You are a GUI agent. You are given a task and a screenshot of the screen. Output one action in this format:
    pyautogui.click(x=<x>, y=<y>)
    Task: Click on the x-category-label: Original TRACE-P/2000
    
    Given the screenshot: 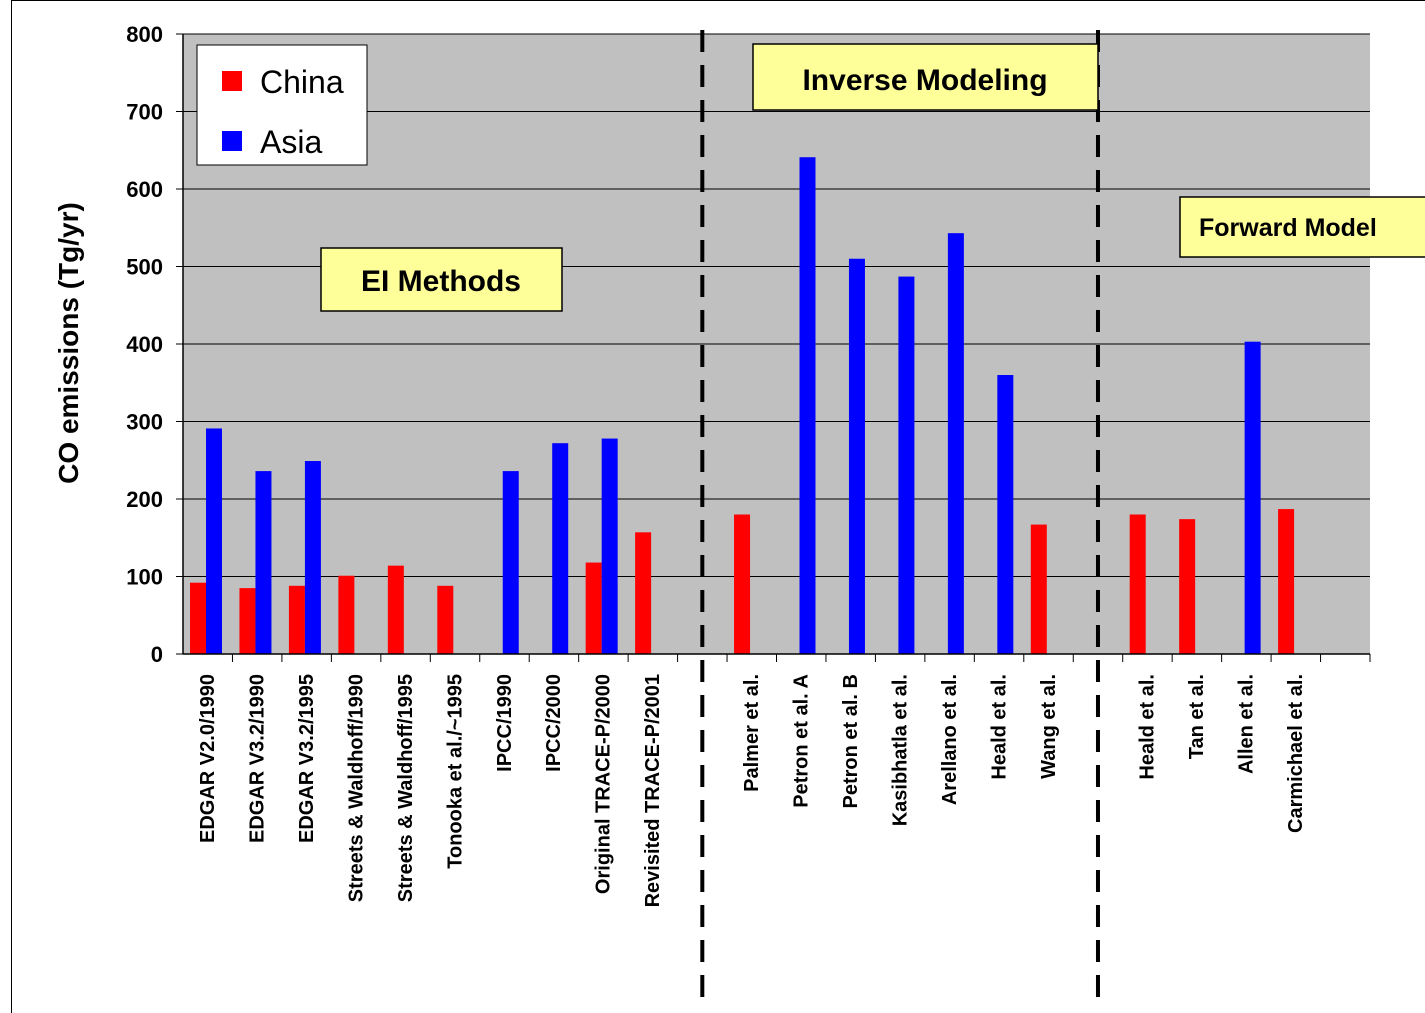 What is the action you would take?
    pyautogui.click(x=604, y=784)
    